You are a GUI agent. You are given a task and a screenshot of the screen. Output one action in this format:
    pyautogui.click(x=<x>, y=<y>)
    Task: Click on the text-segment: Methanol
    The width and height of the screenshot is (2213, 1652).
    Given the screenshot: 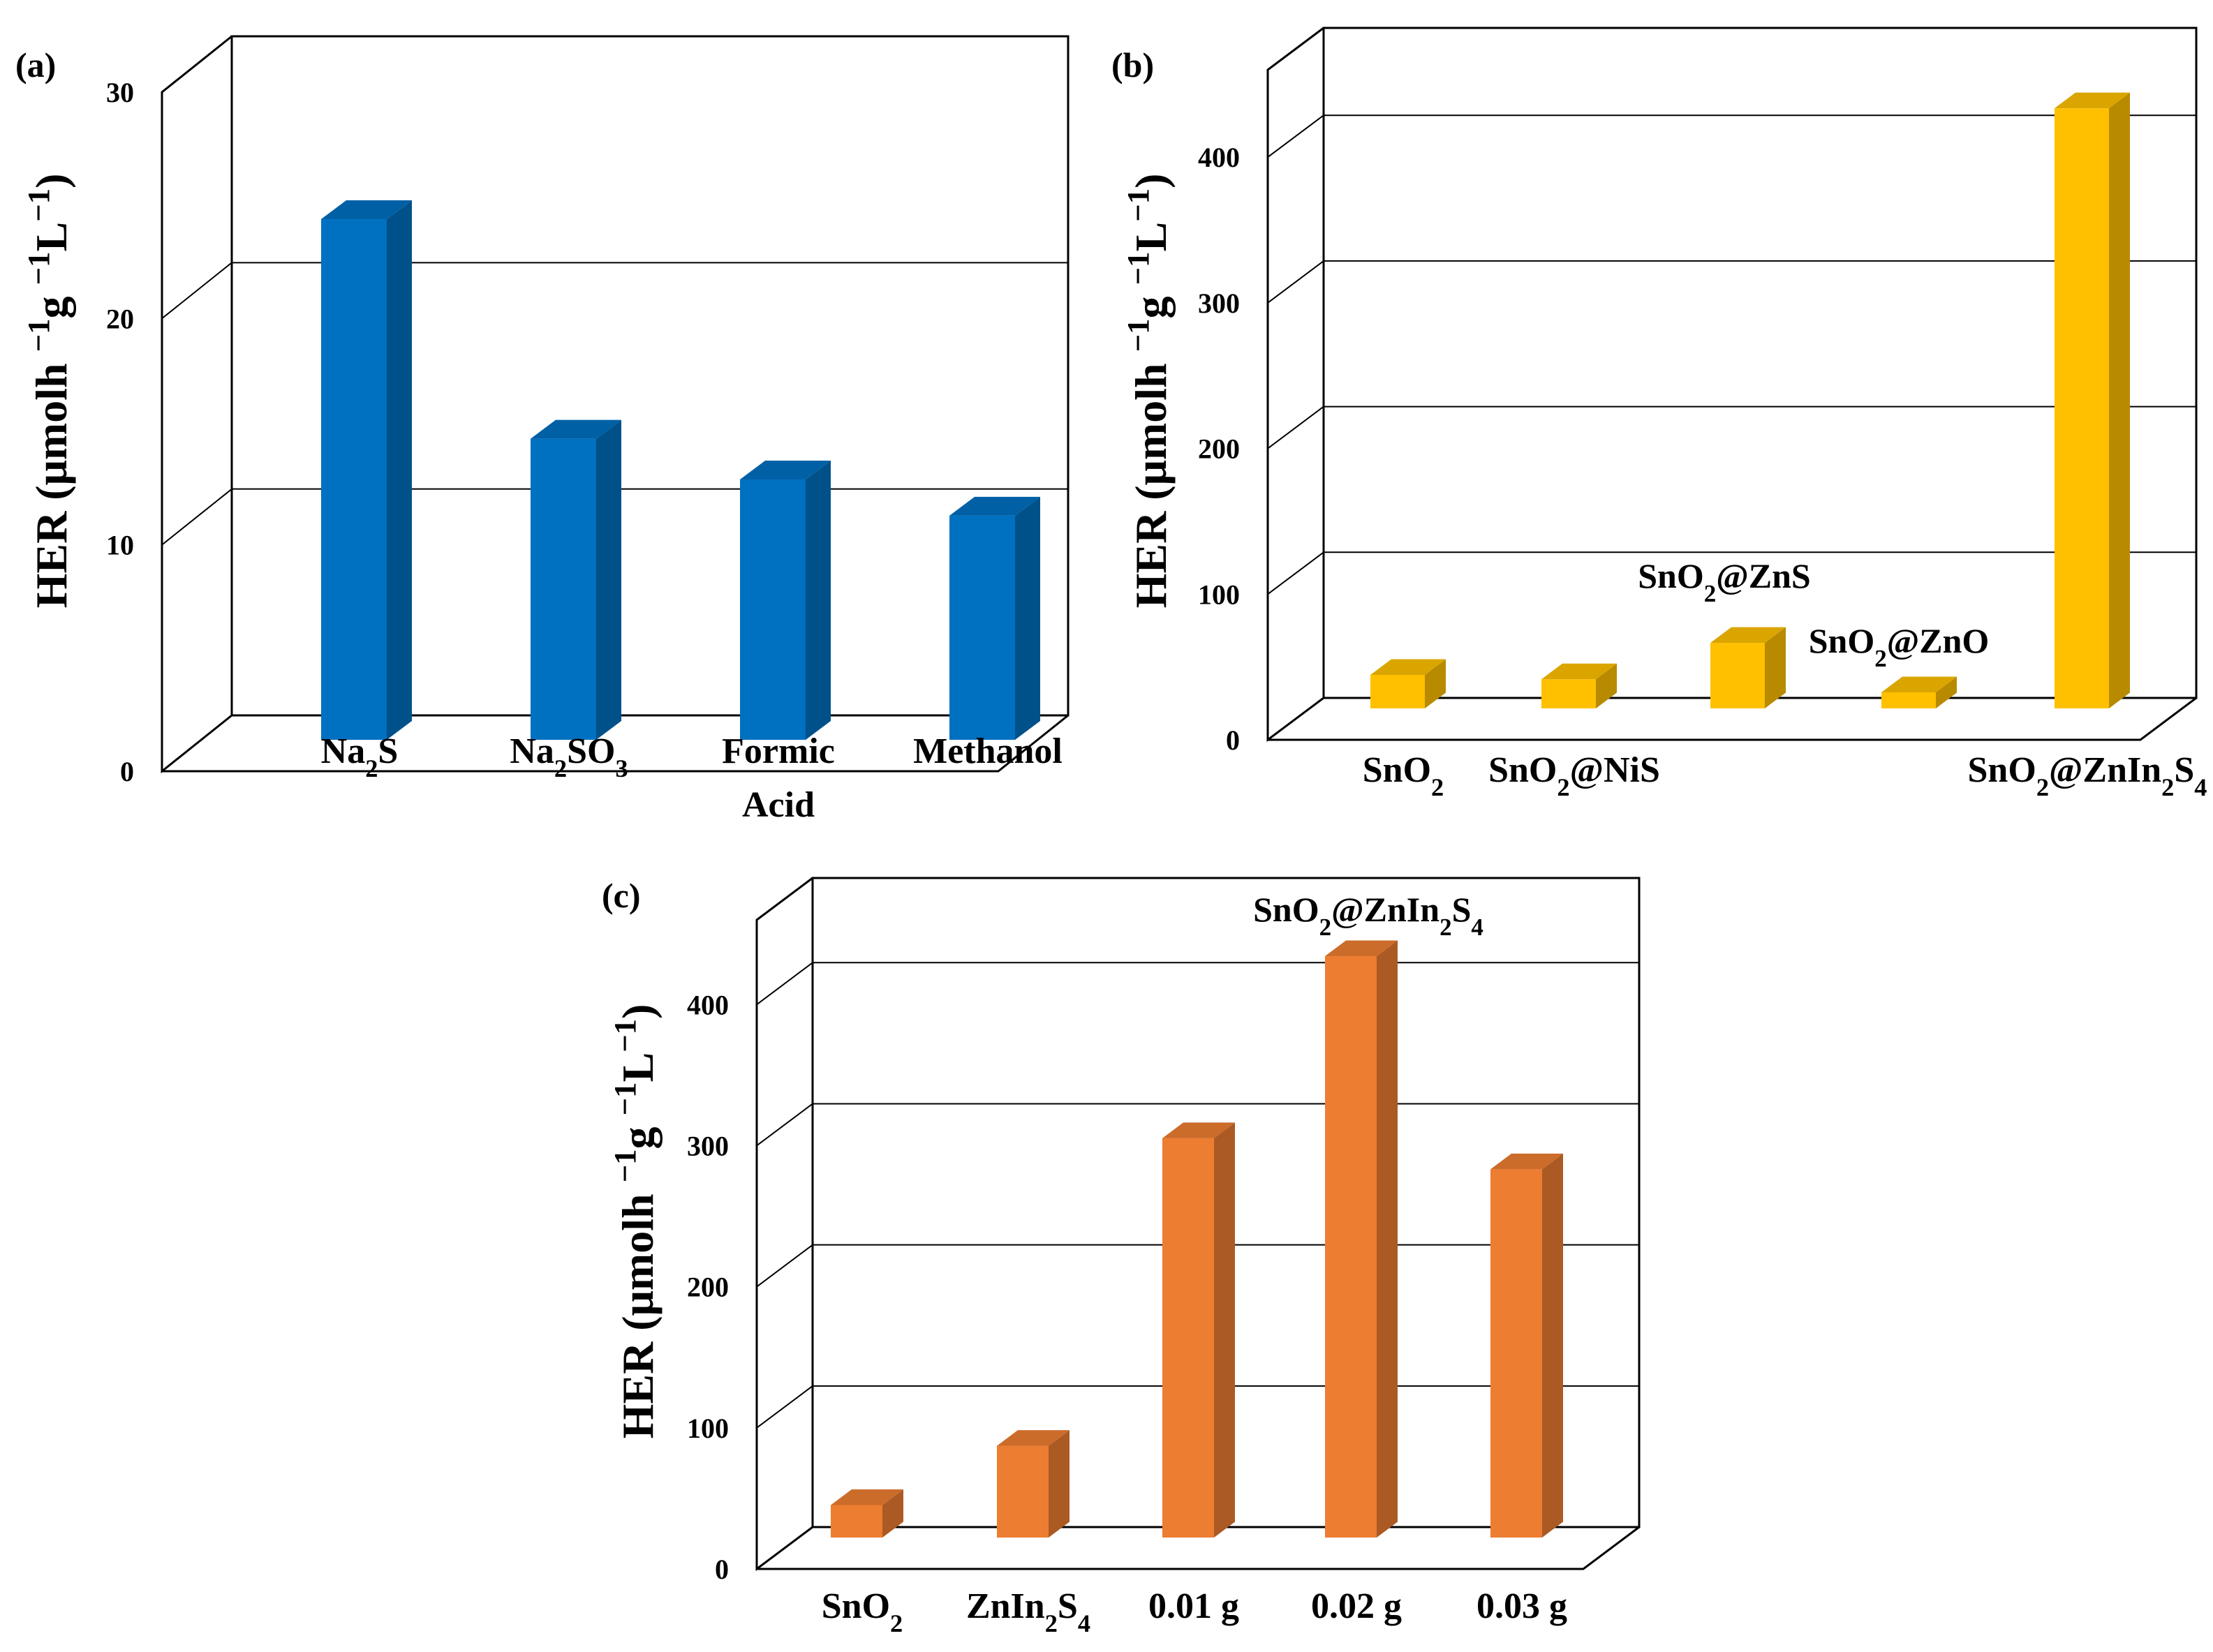 What is the action you would take?
    pyautogui.click(x=988, y=751)
    